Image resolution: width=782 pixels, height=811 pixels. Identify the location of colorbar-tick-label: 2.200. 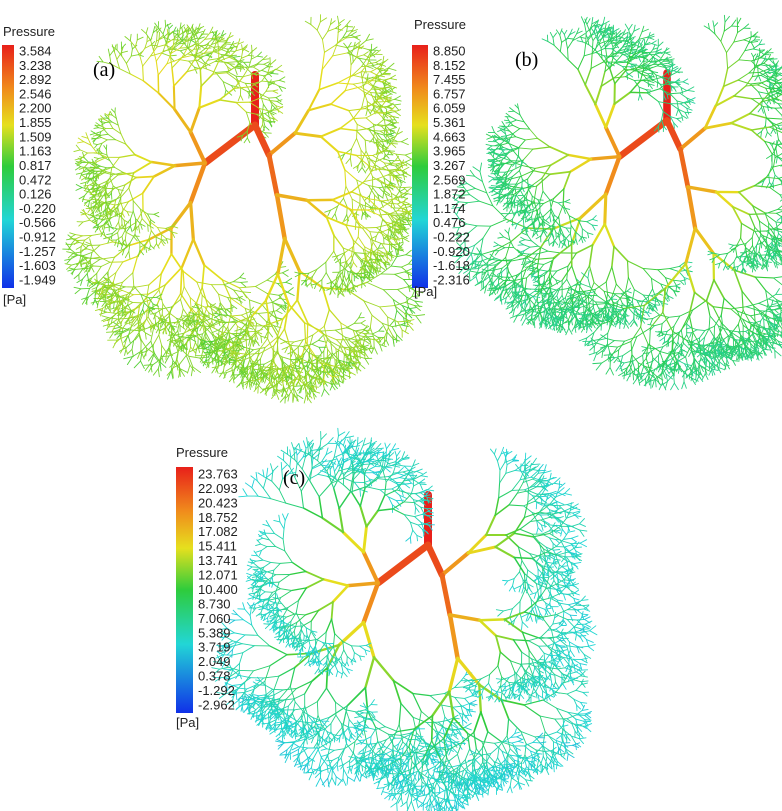
(35, 108).